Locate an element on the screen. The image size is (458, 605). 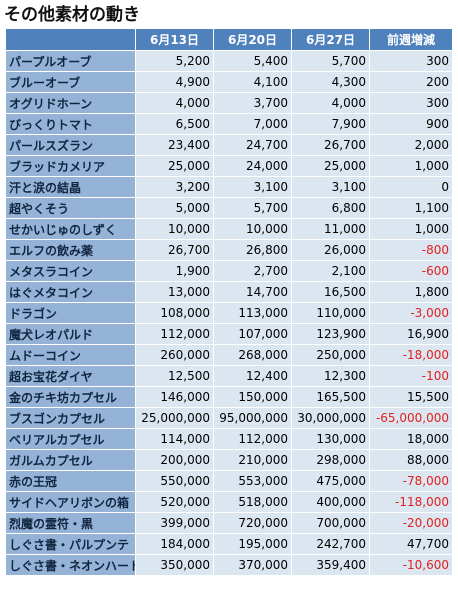
value-cell: 7,900 is located at coordinates (330, 124).